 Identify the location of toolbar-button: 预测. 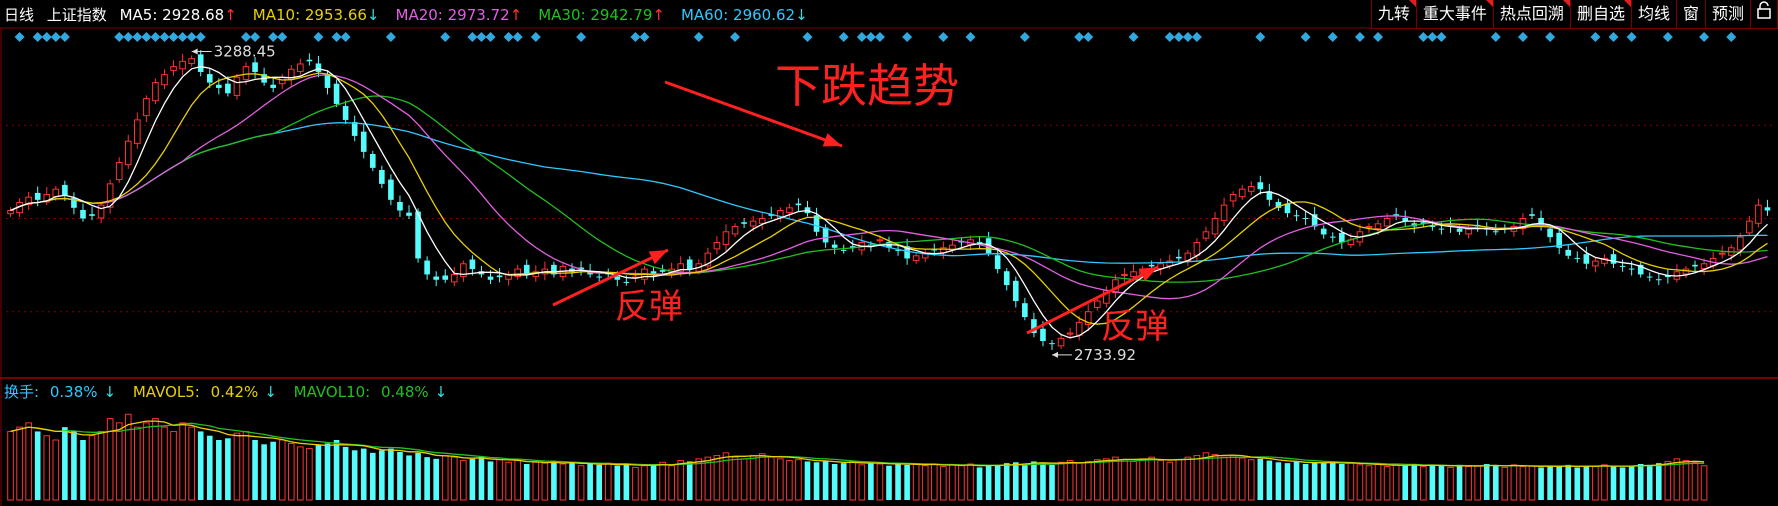
(1727, 14).